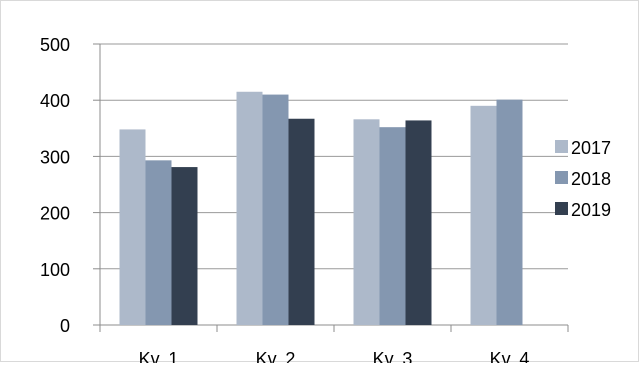 Image resolution: width=639 pixels, height=368 pixels. Describe the element at coordinates (393, 356) in the screenshot. I see `x-tick-label: Kv. 3` at that location.